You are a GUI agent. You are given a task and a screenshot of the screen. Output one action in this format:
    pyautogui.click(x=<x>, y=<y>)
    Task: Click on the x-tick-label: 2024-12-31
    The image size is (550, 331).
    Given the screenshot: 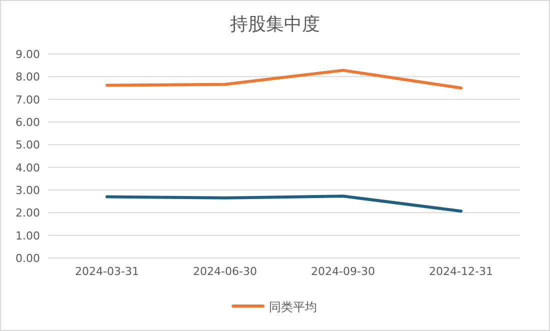 What is the action you would take?
    pyautogui.click(x=461, y=271)
    